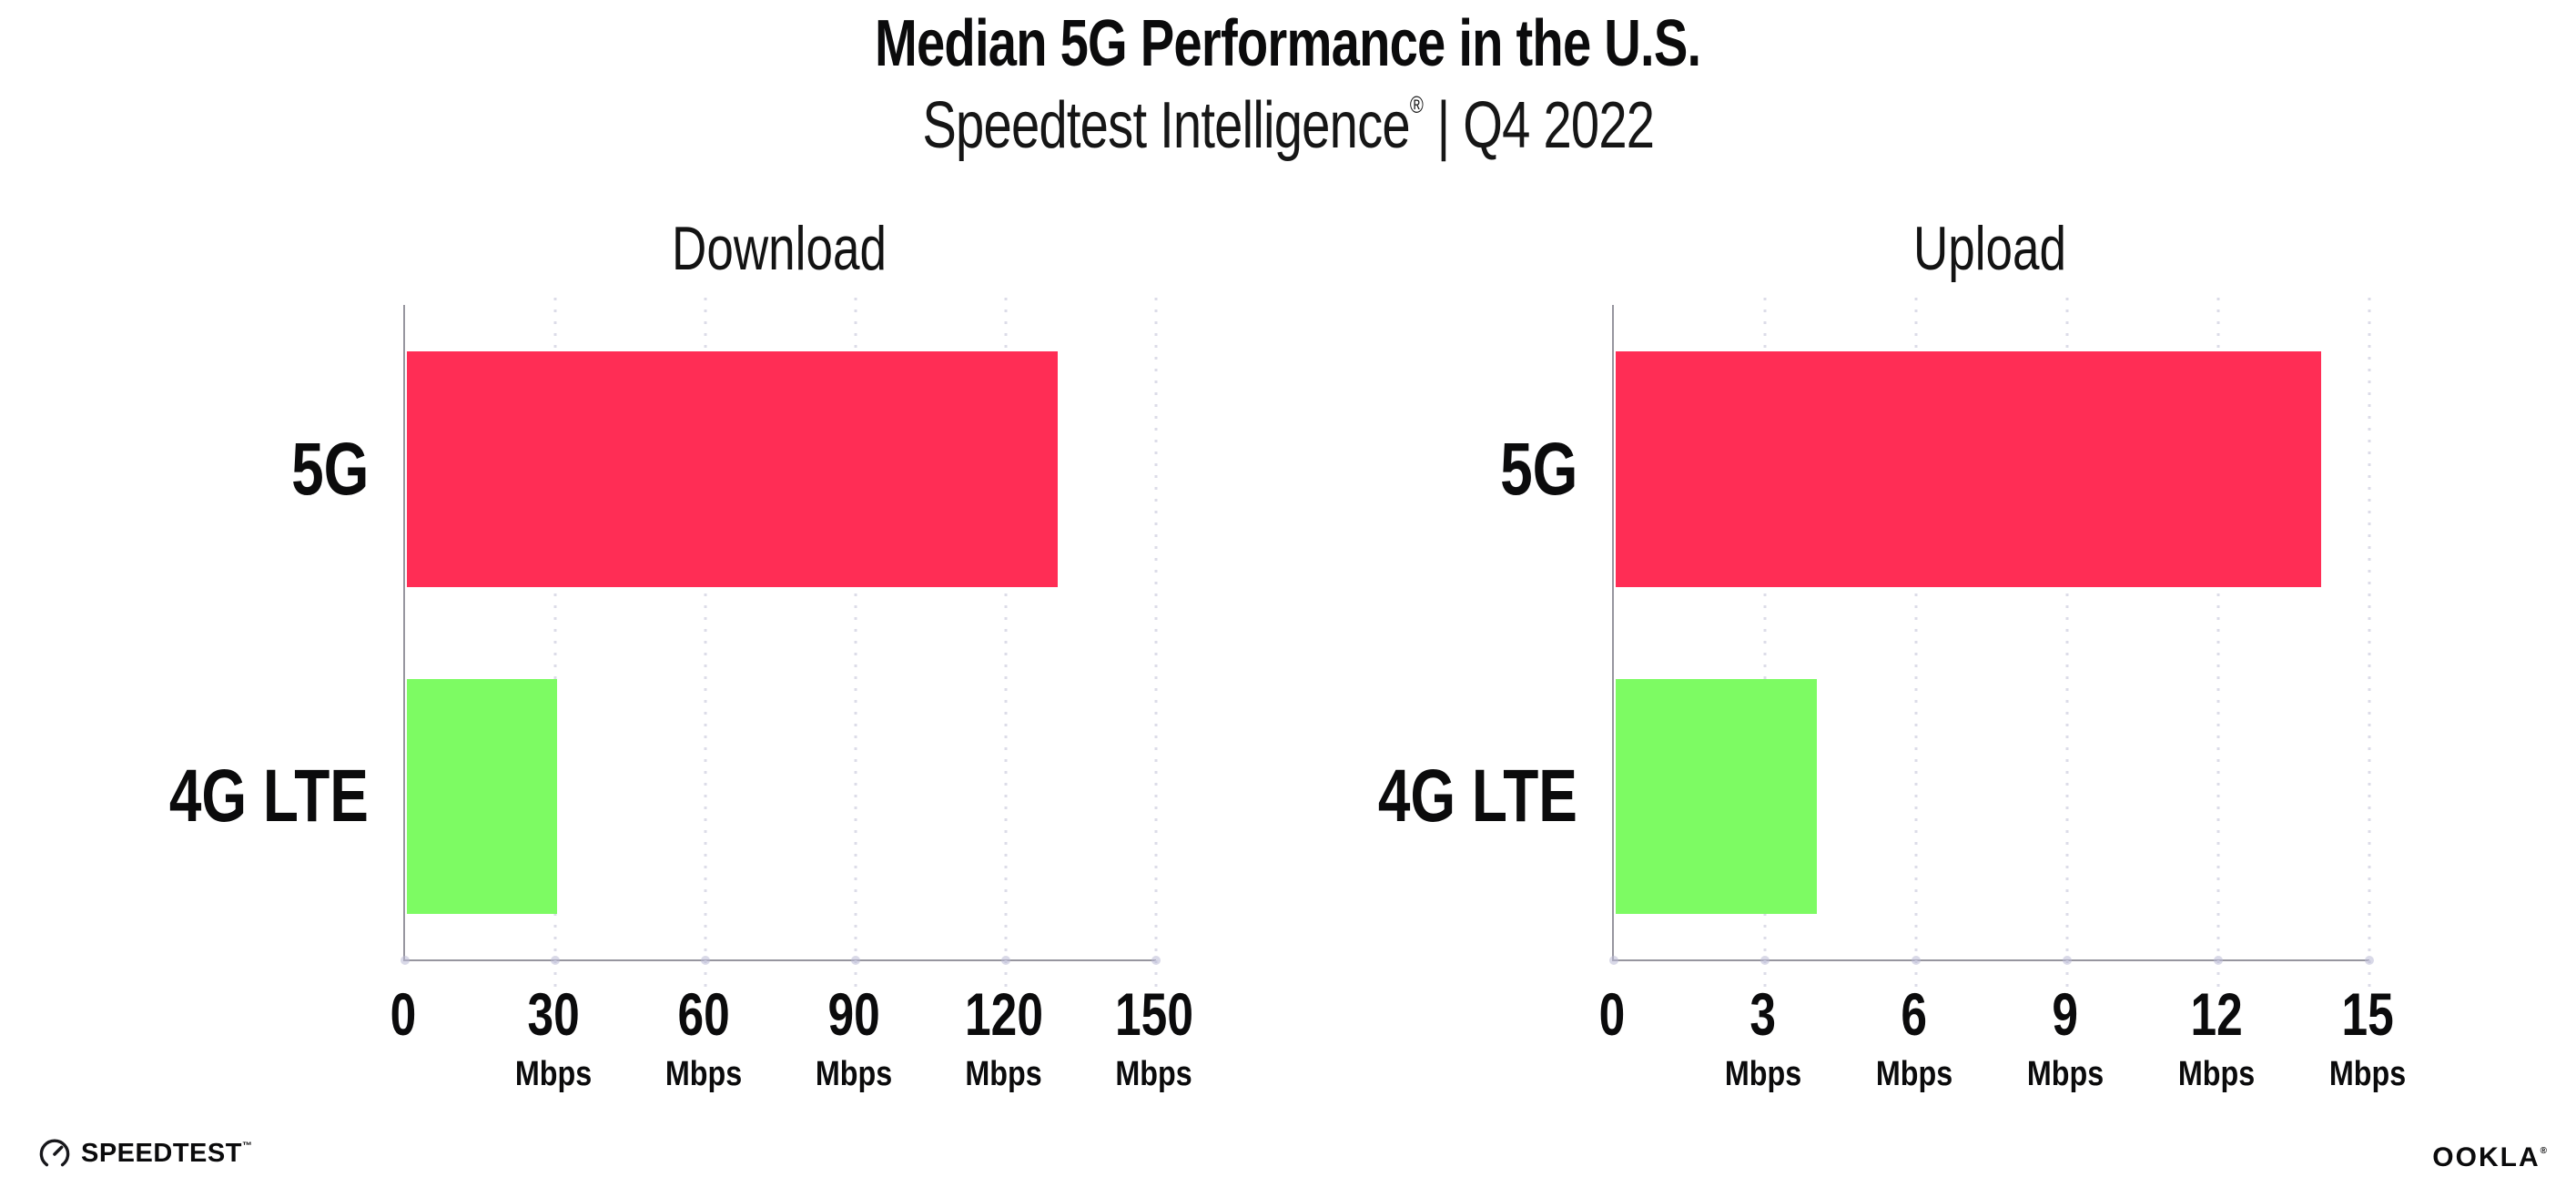 This screenshot has height=1197, width=2576. I want to click on subtitle-product: Speedtest Intelligence, so click(1166, 126).